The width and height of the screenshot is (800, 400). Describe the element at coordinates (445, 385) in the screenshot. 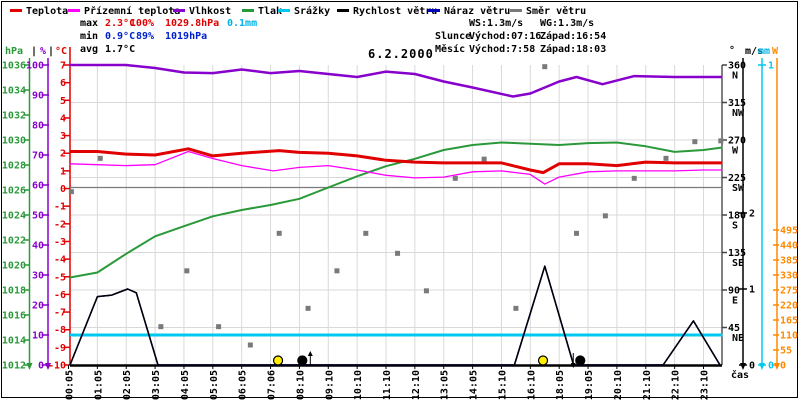

I see `time-tick-label: 13:05` at that location.